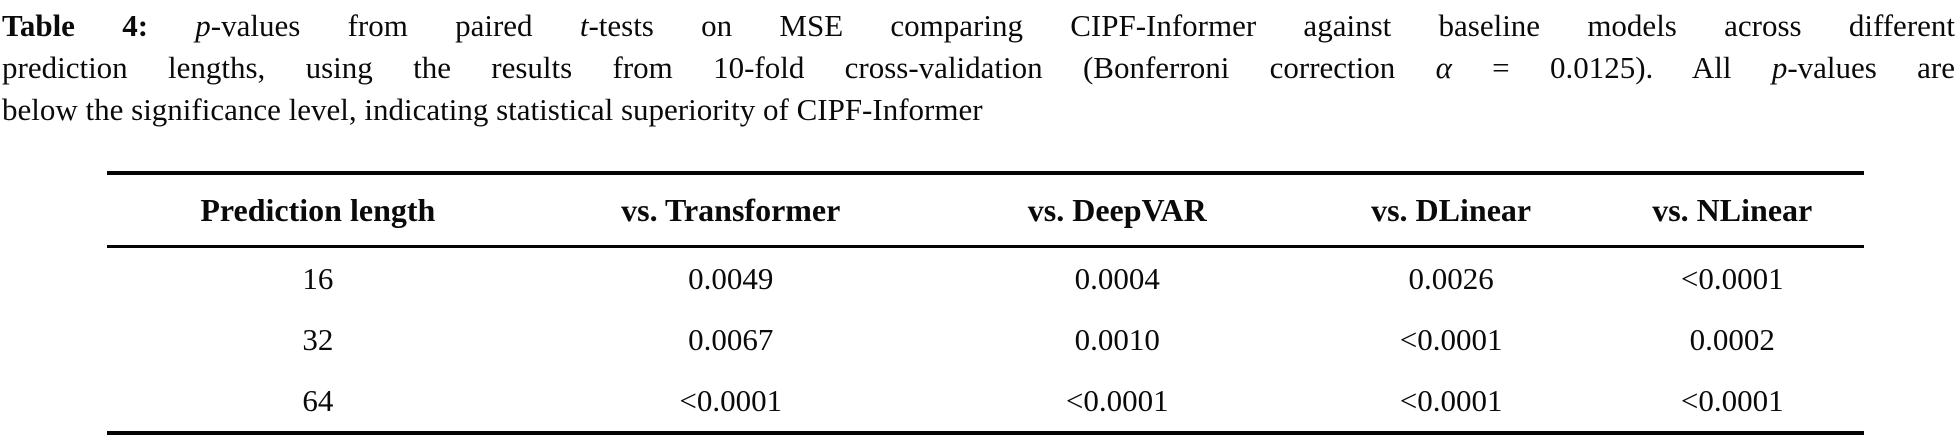  I want to click on caption-text-segment: = 0.0125). All, so click(1611, 67).